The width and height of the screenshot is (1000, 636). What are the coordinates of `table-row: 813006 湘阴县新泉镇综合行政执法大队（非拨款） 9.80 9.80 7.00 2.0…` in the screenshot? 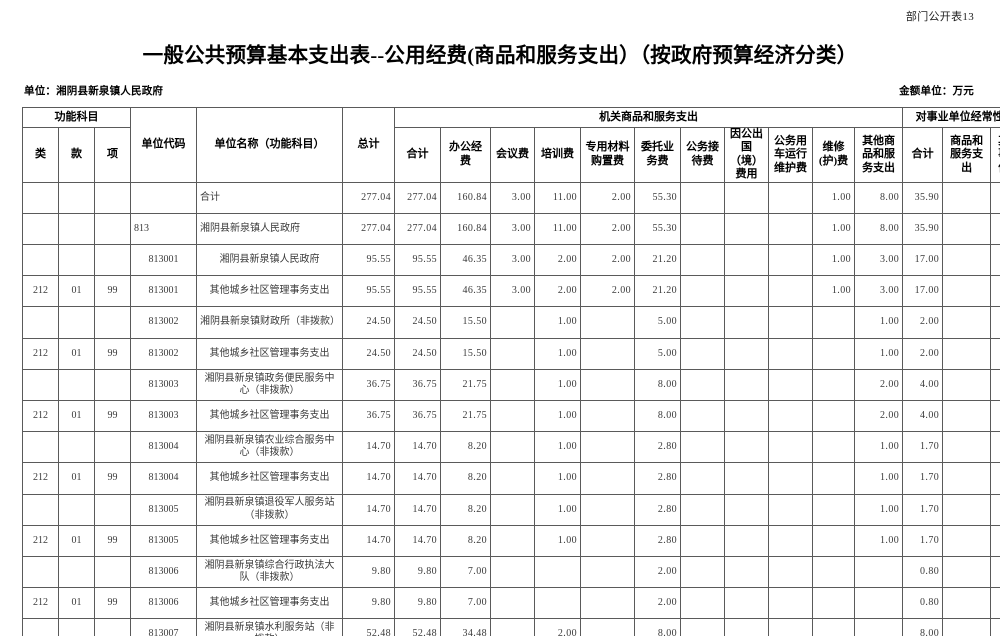 It's located at (511, 572).